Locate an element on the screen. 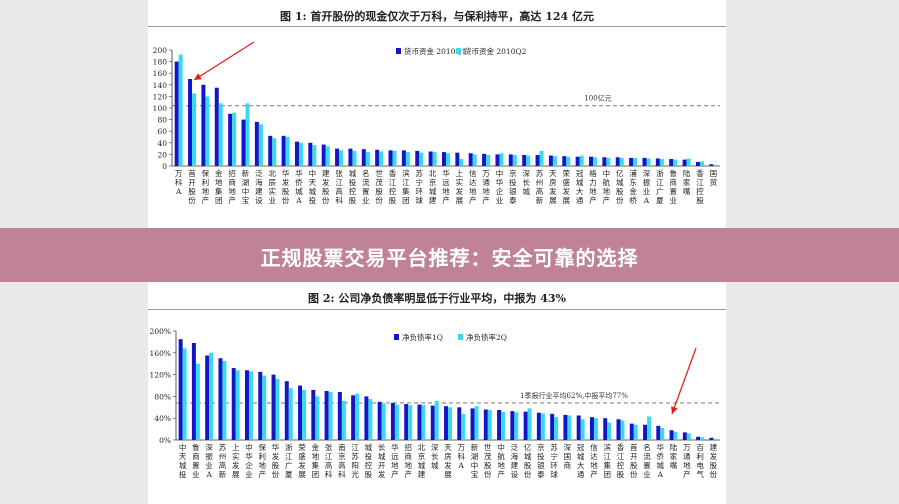 Image resolution: width=899 pixels, height=504 pixels. annotation-arrowhead is located at coordinates (198, 76).